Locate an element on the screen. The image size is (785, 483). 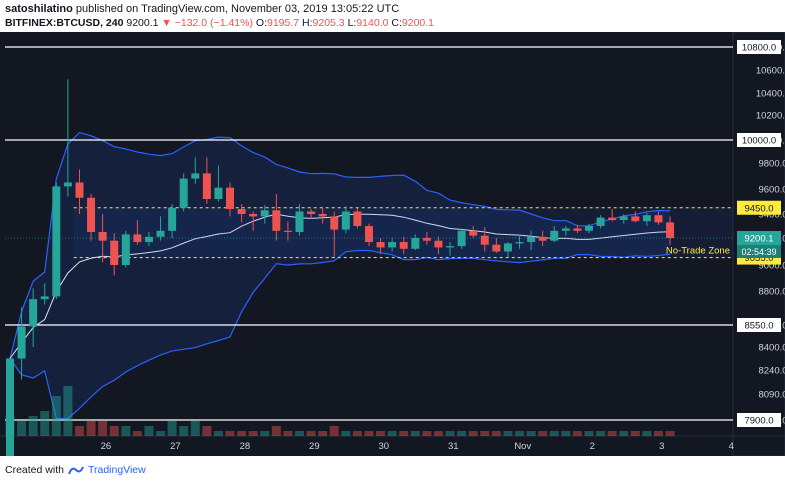
x-tick-label: 29 is located at coordinates (314, 446).